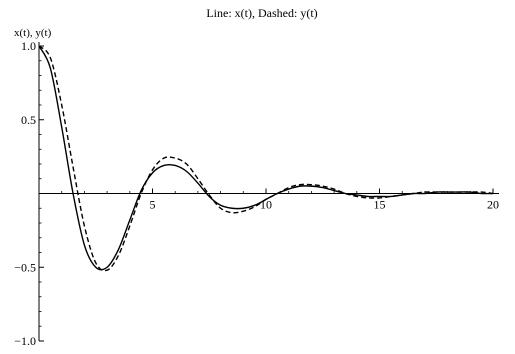 The width and height of the screenshot is (515, 354). I want to click on x-tick-label: 10, so click(266, 205).